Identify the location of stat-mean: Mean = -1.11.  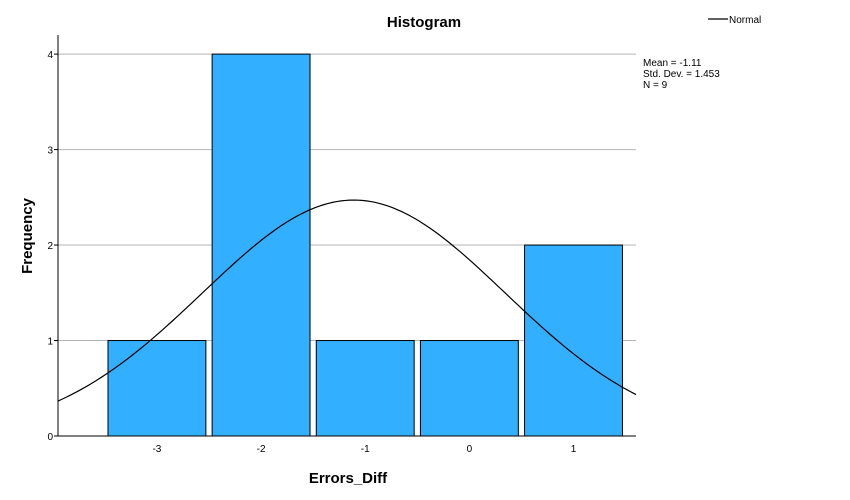
(672, 63).